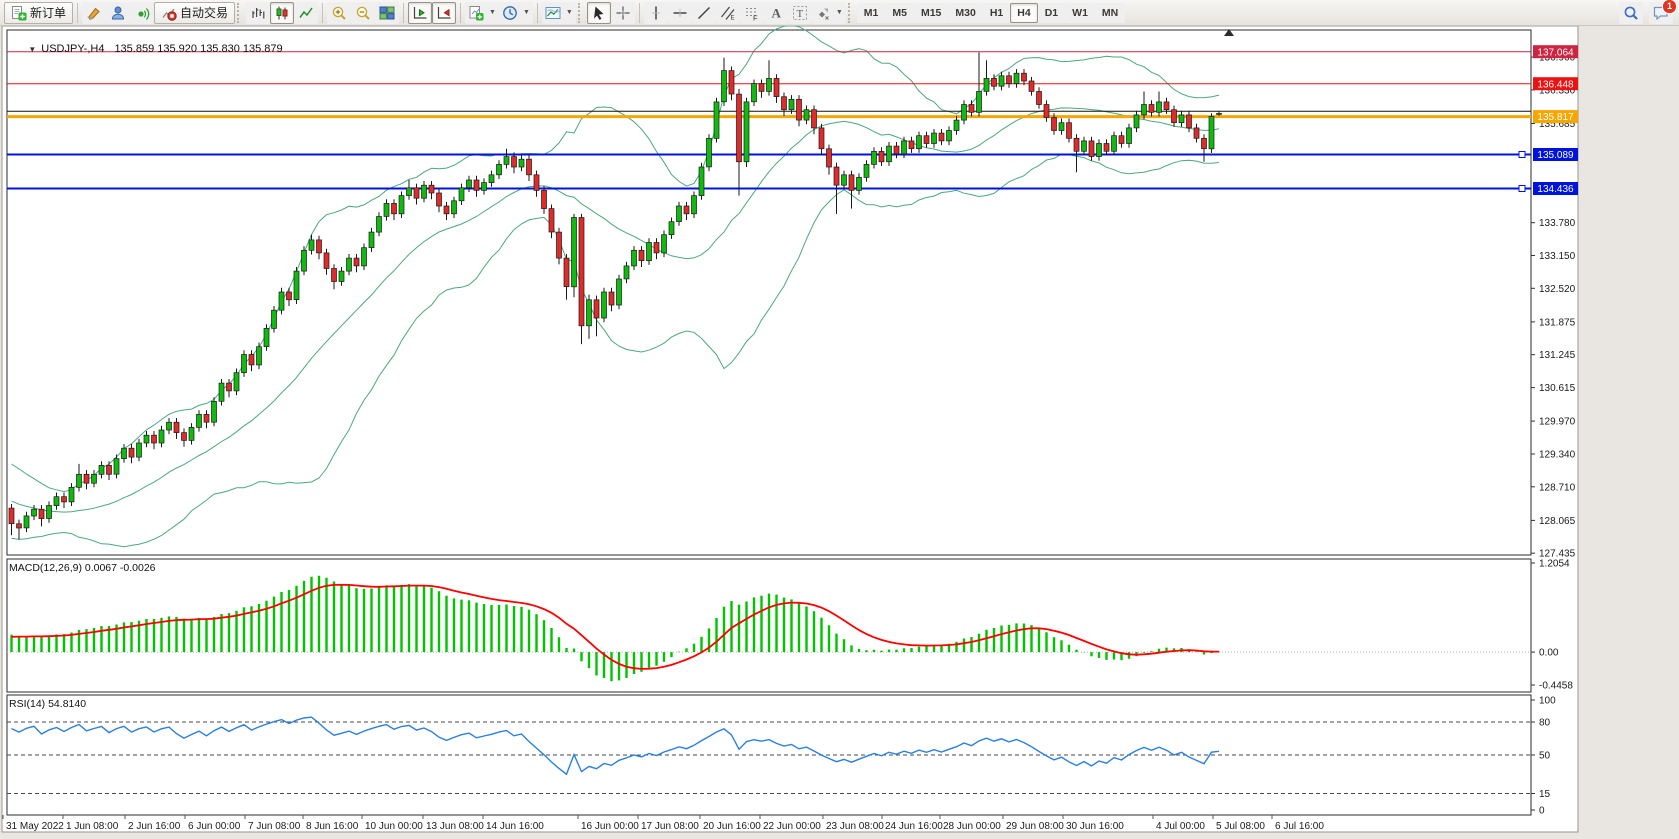 The image size is (1679, 839). What do you see at coordinates (553, 13) in the screenshot?
I see `chart-image-icon` at bounding box center [553, 13].